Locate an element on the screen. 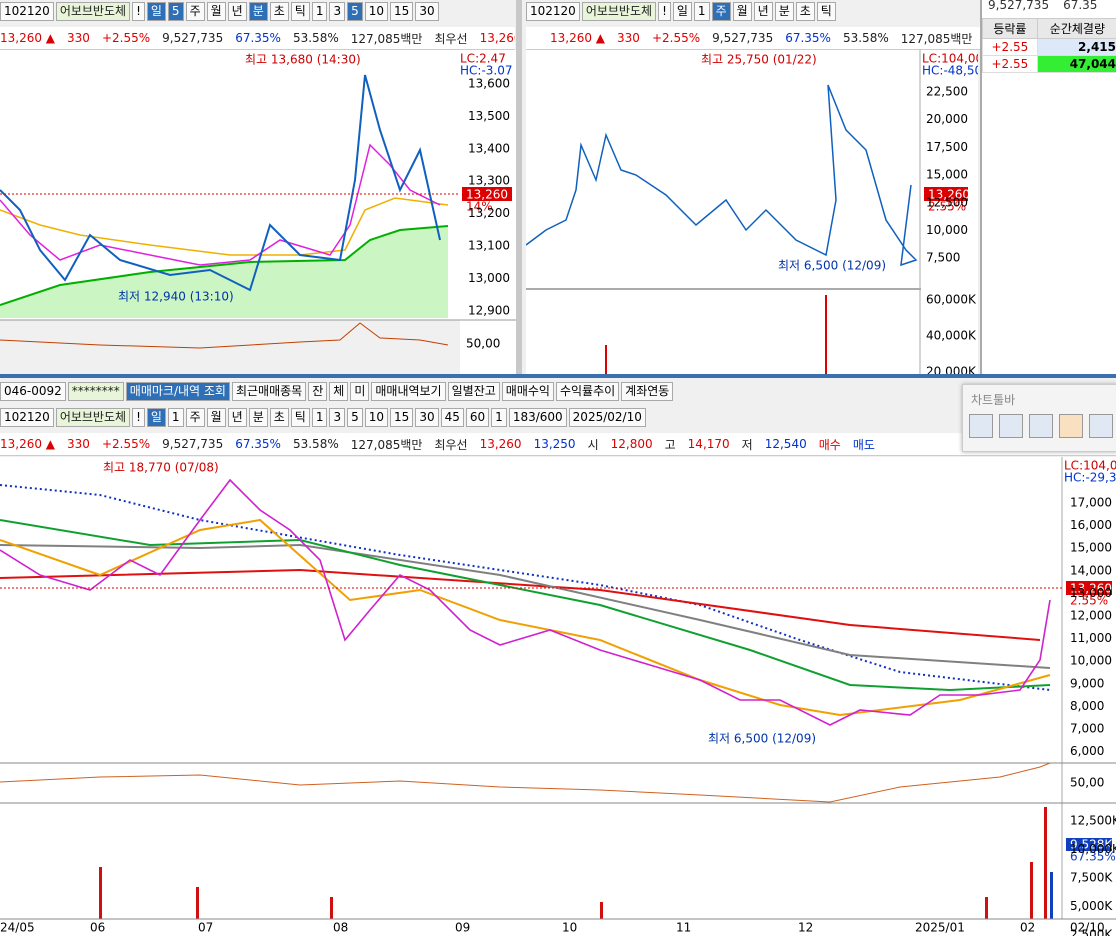 The image size is (1116, 936). tool-button: 046-0092 is located at coordinates (33, 391).